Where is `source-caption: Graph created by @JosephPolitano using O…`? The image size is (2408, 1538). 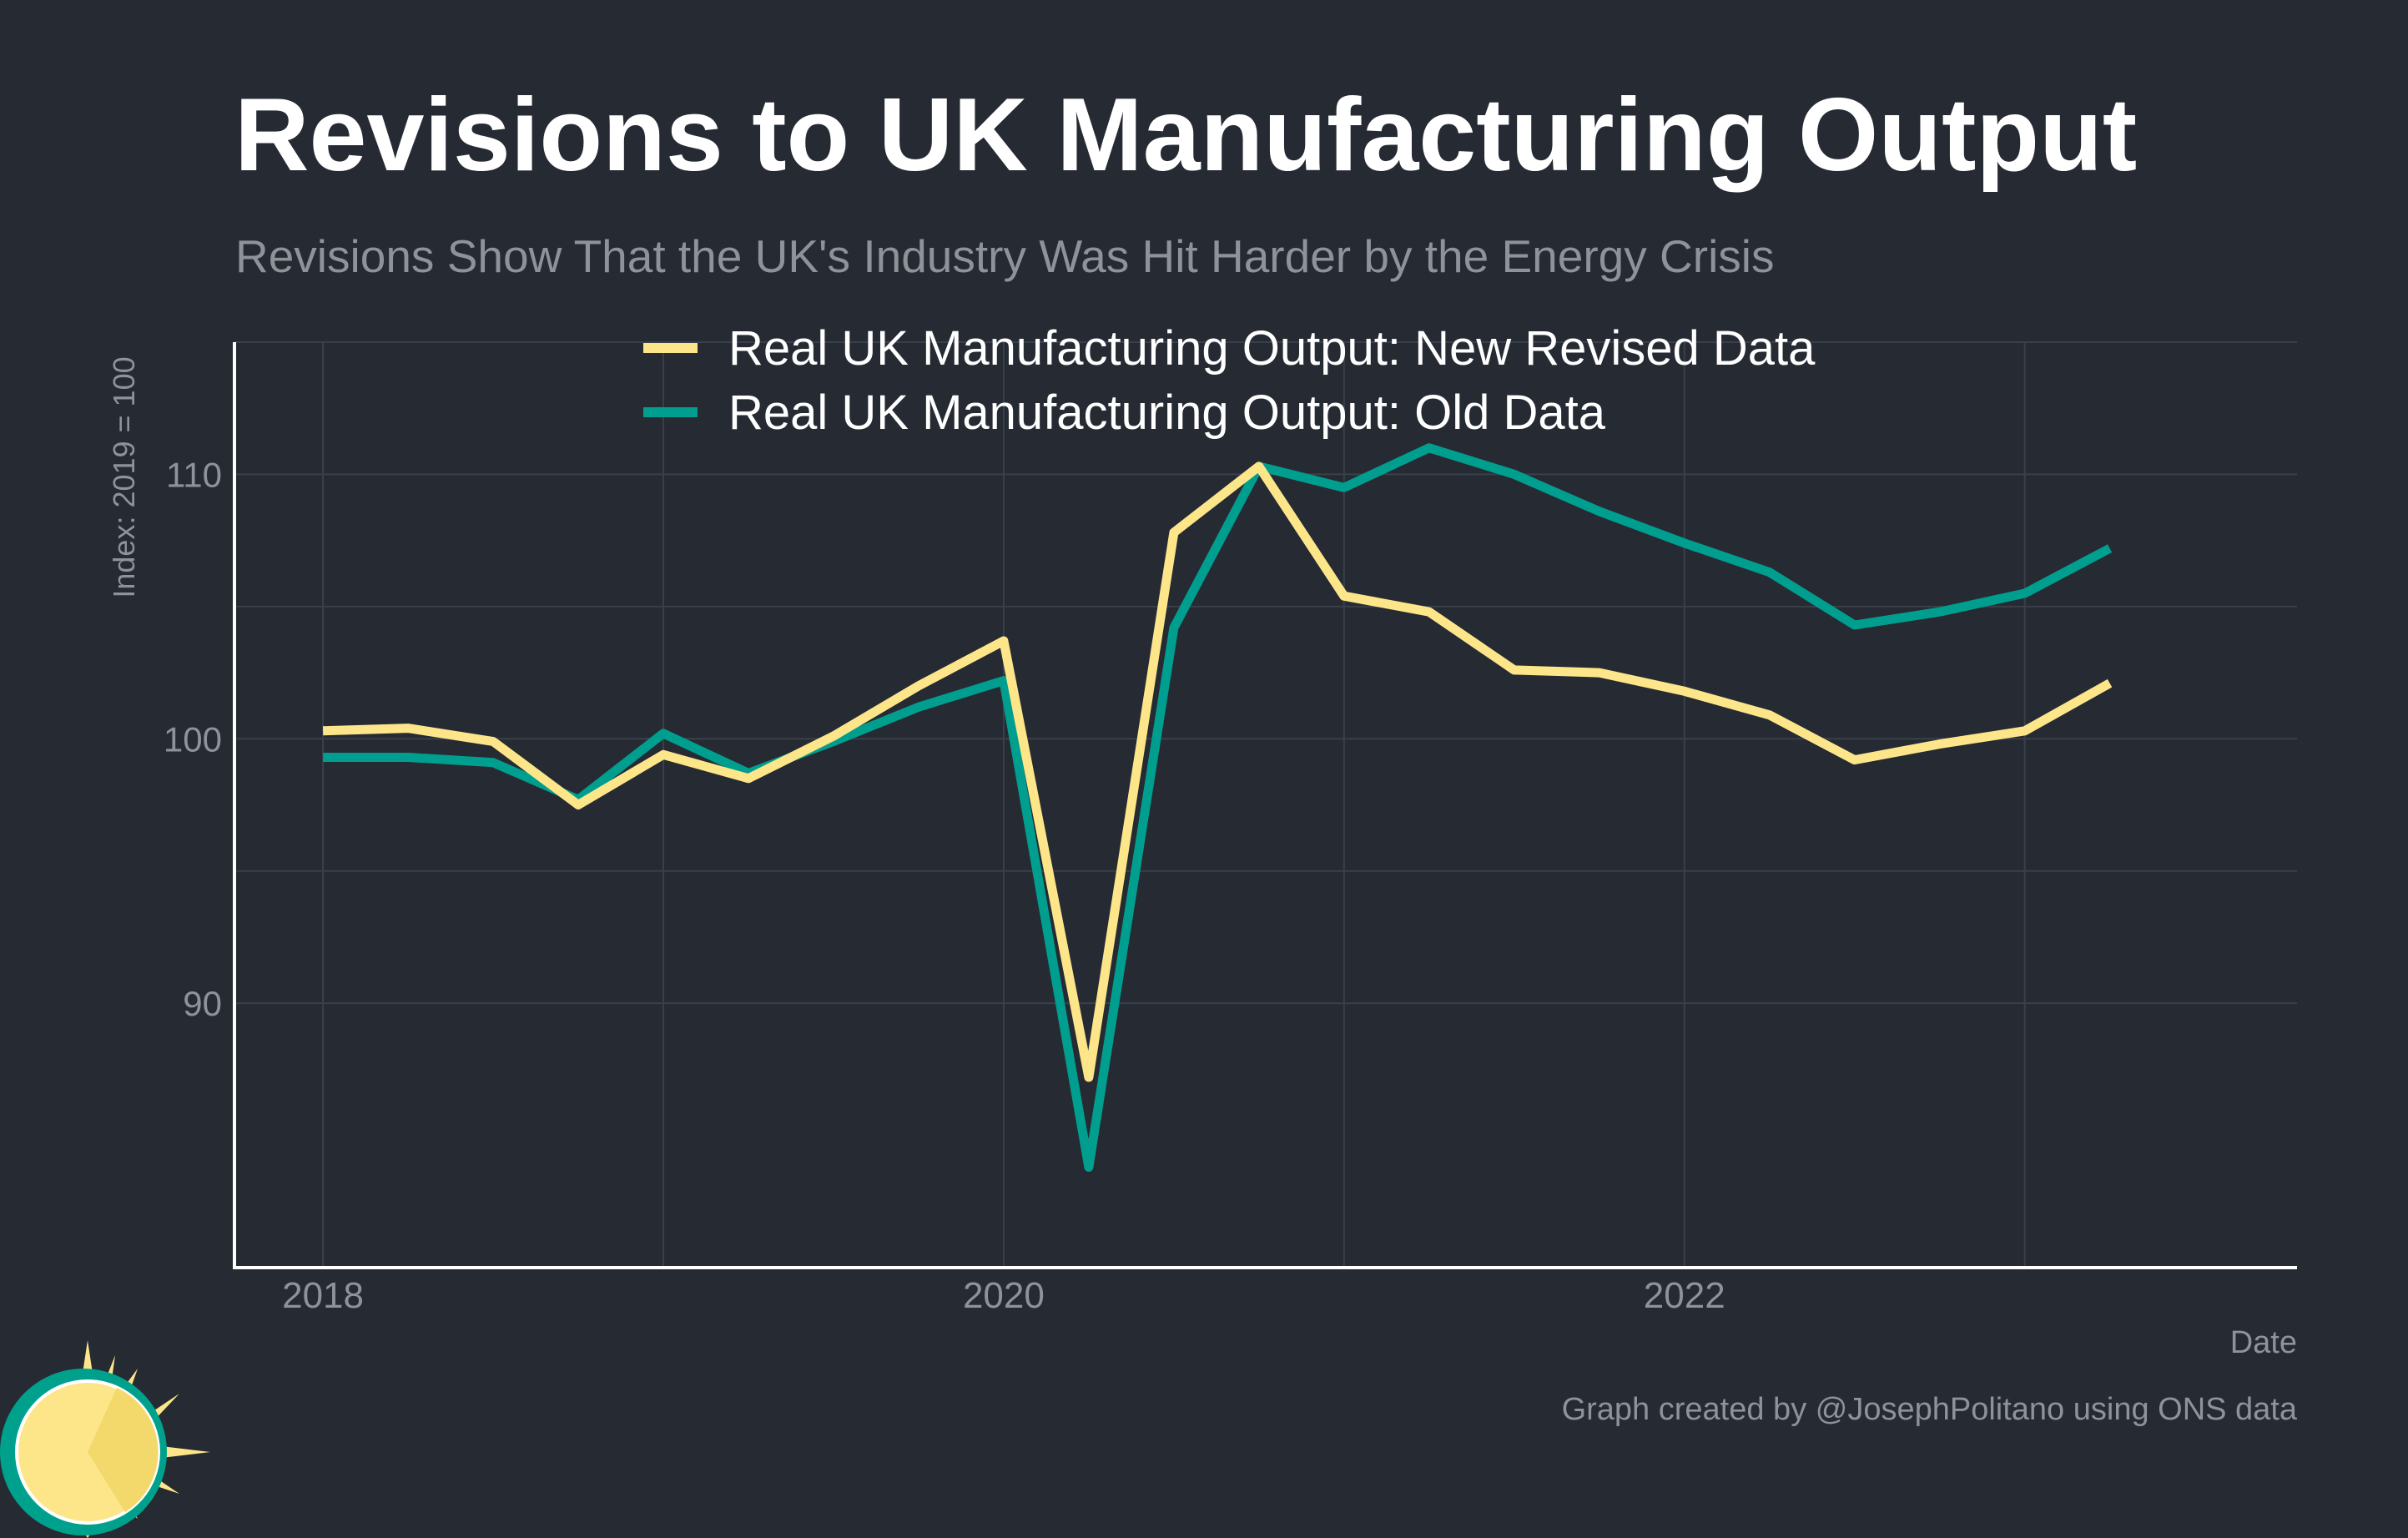
source-caption: Graph created by @JosephPolitano using O… is located at coordinates (1930, 1409).